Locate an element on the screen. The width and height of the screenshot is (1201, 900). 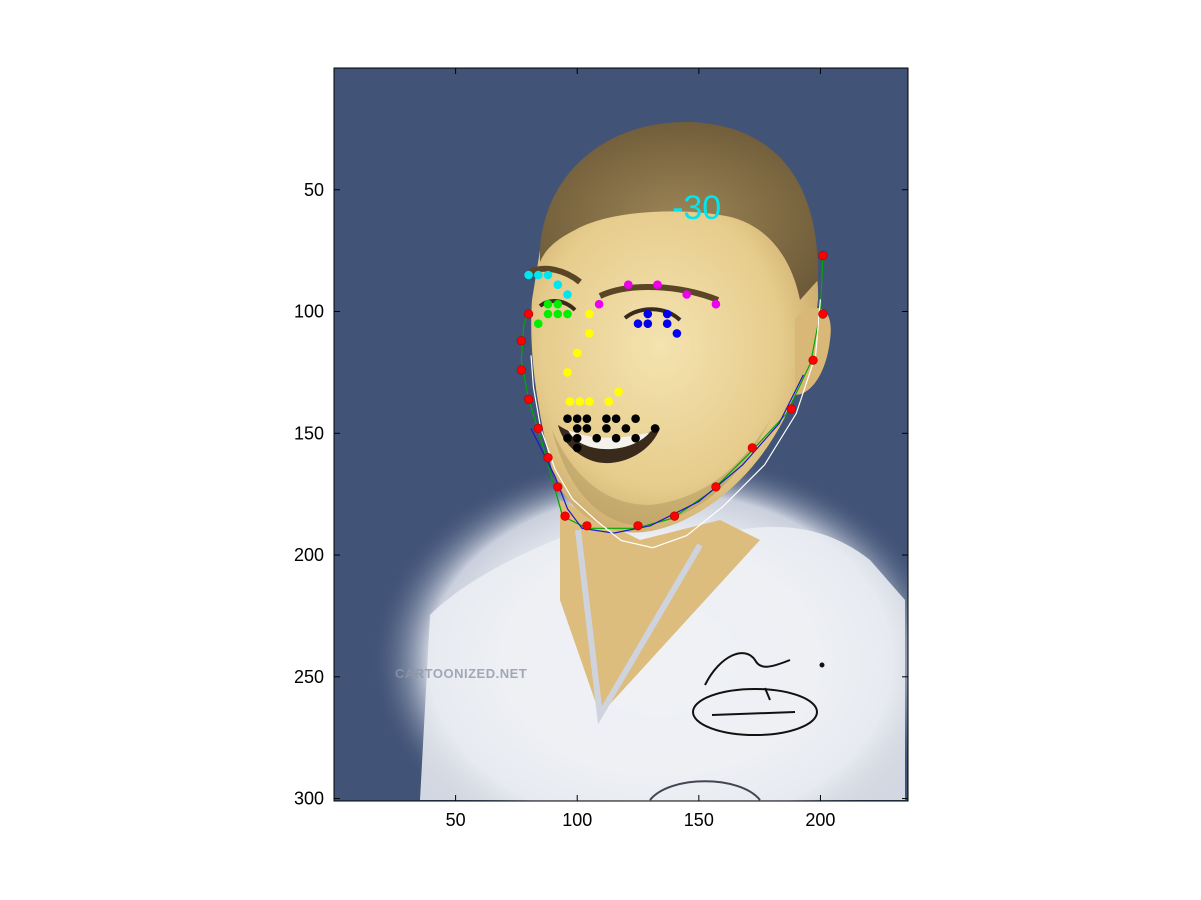
x-tick-label: 100 is located at coordinates (577, 820).